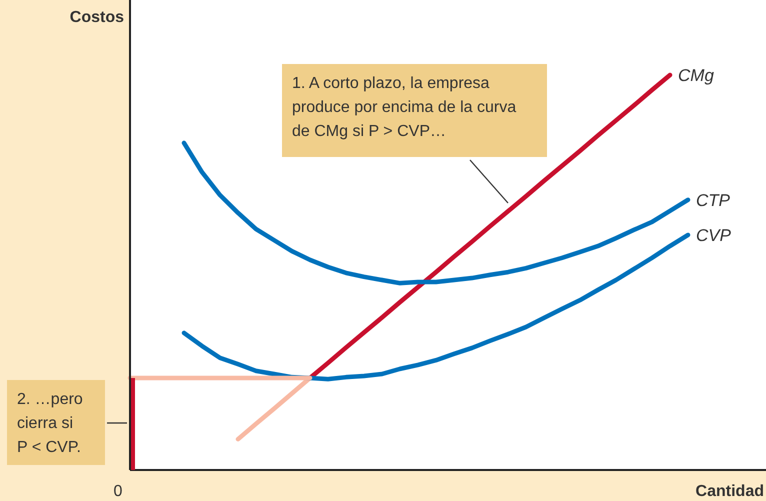  I want to click on series-label: CTP, so click(713, 200).